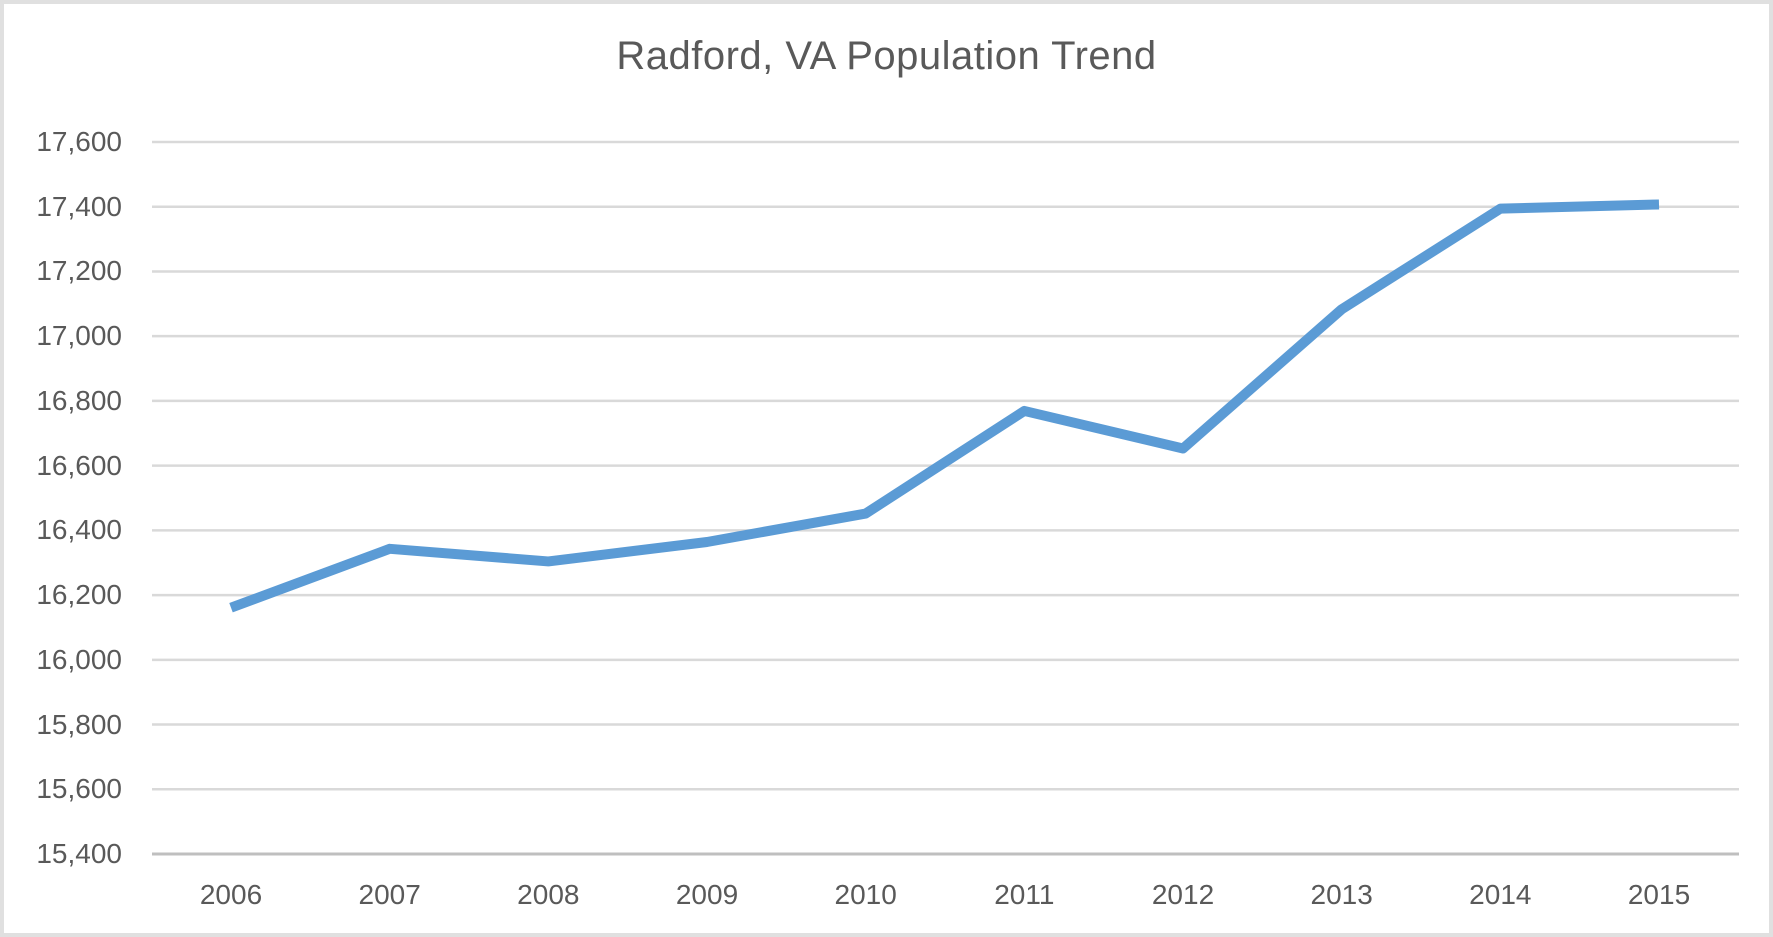  Describe the element at coordinates (79, 724) in the screenshot. I see `y-tick-label: 15,800` at that location.